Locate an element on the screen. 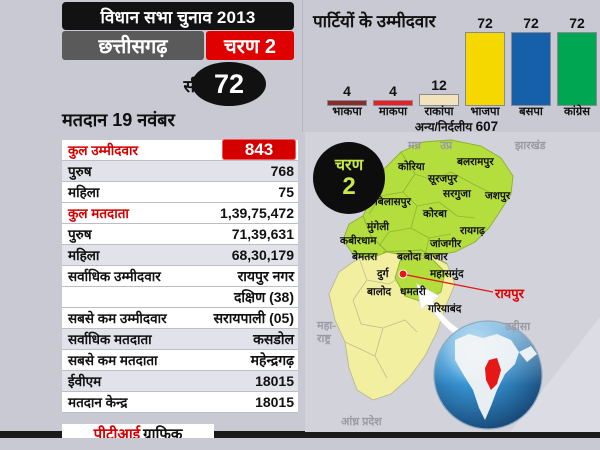 The width and height of the screenshot is (600, 450). table-row: महिला 68,30,179 is located at coordinates (180, 255).